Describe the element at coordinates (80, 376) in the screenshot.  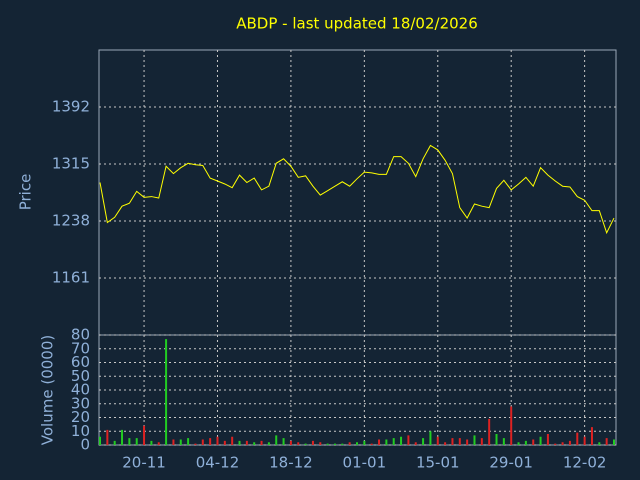
I see `y-tick-label: 50` at that location.